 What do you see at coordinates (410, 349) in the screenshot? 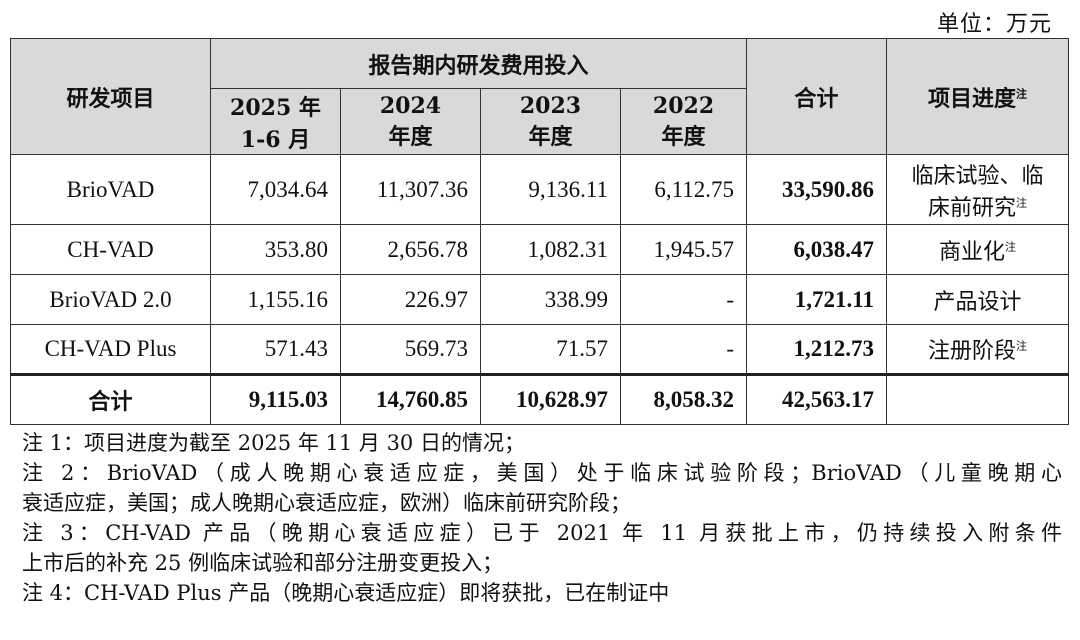
I see `value-cell: 569.73` at bounding box center [410, 349].